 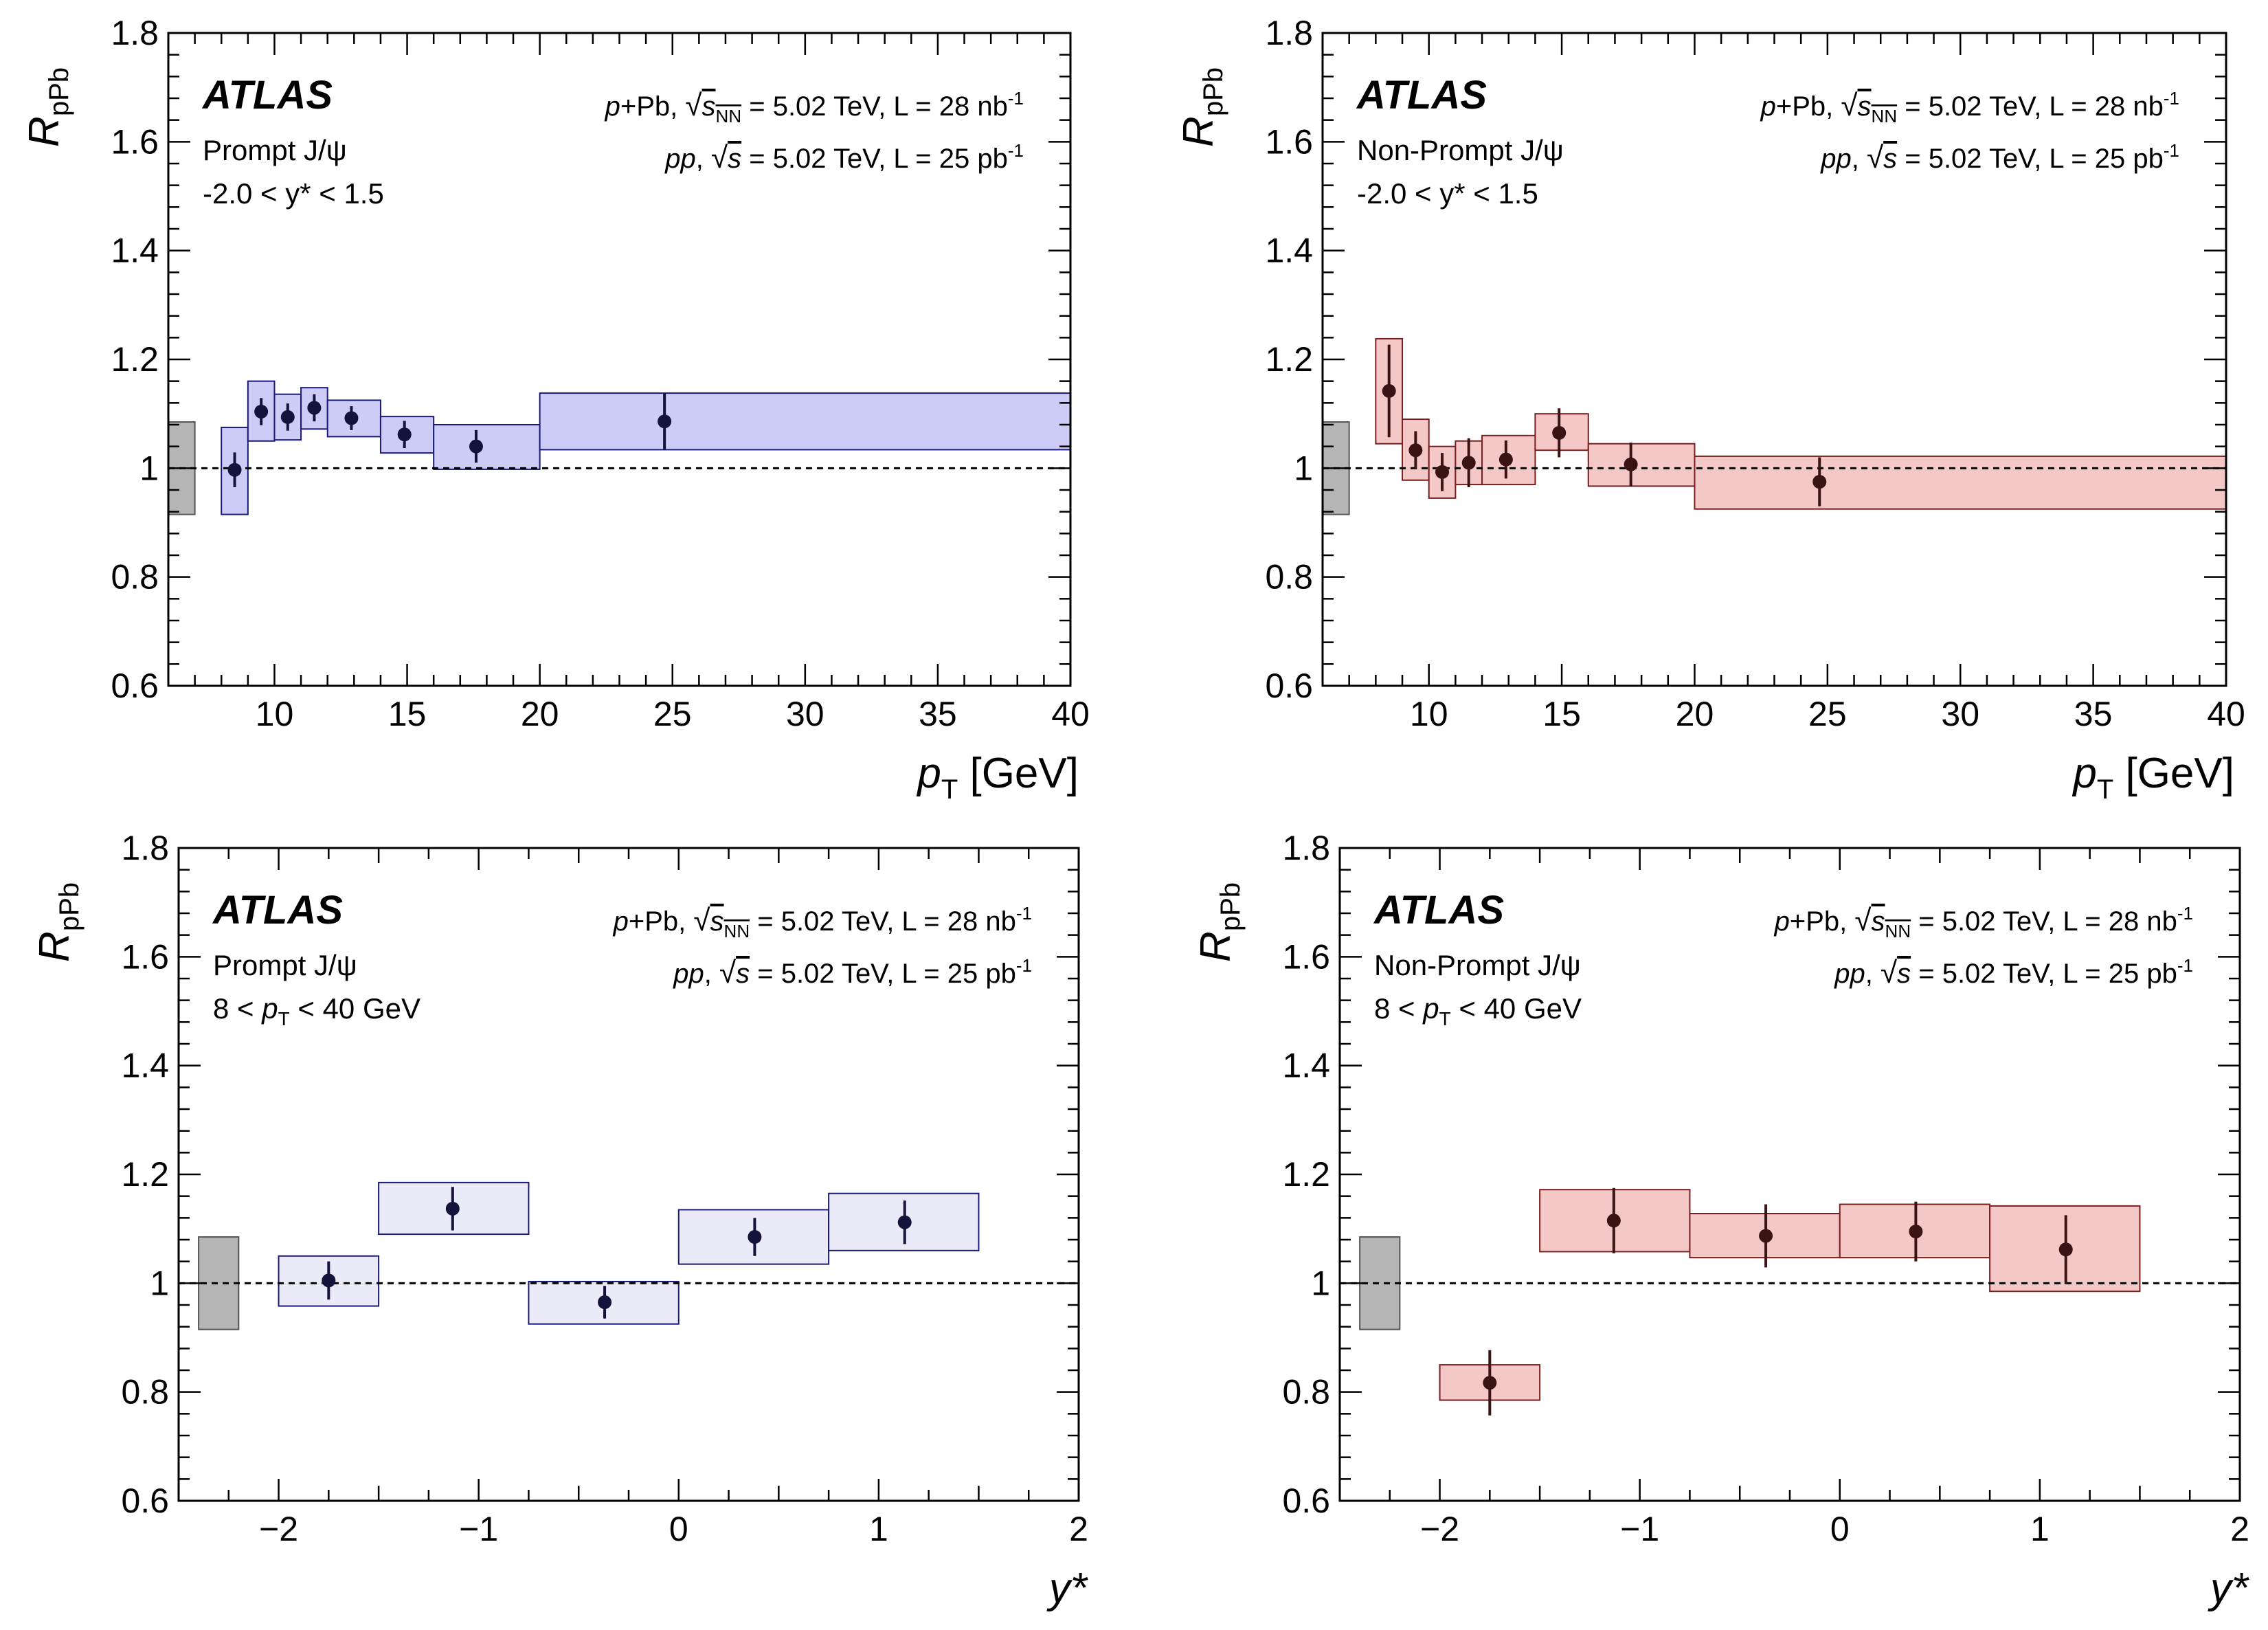 I want to click on y-tick-label: 1.2, so click(x=145, y=1174).